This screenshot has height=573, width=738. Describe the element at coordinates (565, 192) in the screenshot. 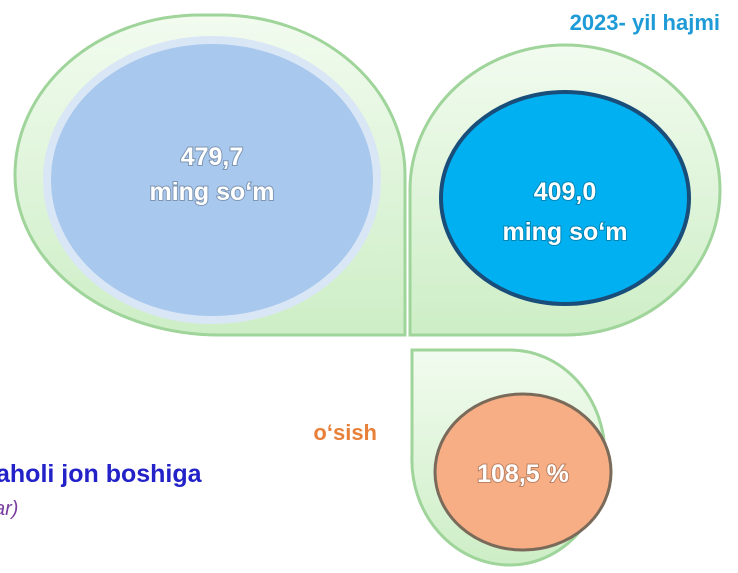

I see `bubble-value: 409,0` at that location.